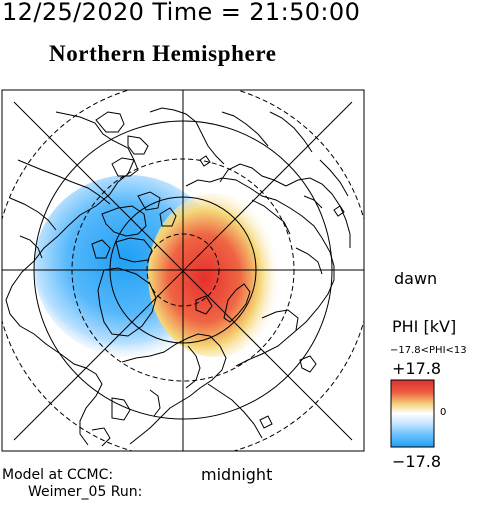  I want to click on model-label: Model at CCMC:, so click(58, 475).